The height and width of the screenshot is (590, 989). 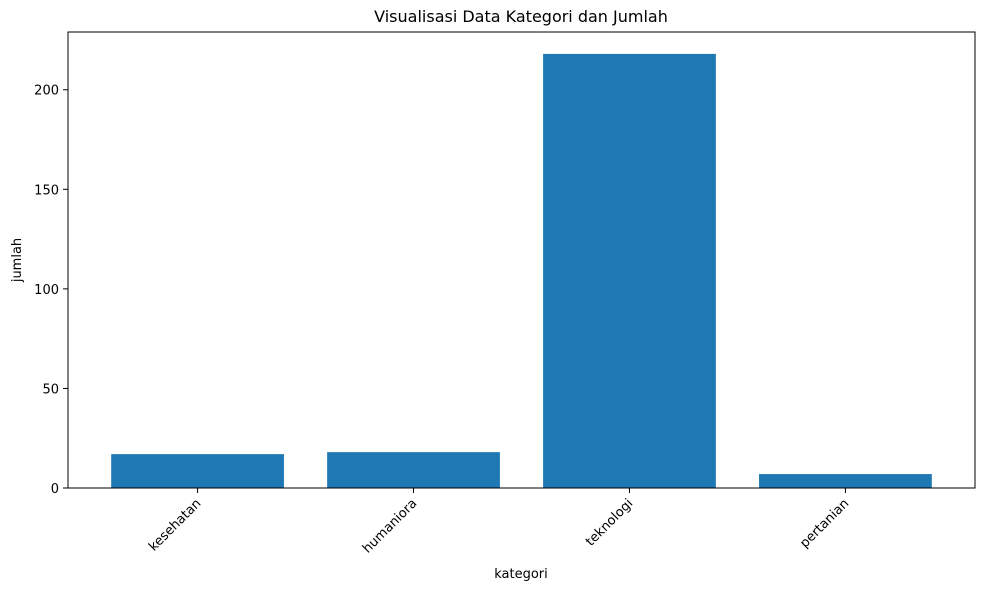 I want to click on x-tick-label: teknologi, so click(x=609, y=522).